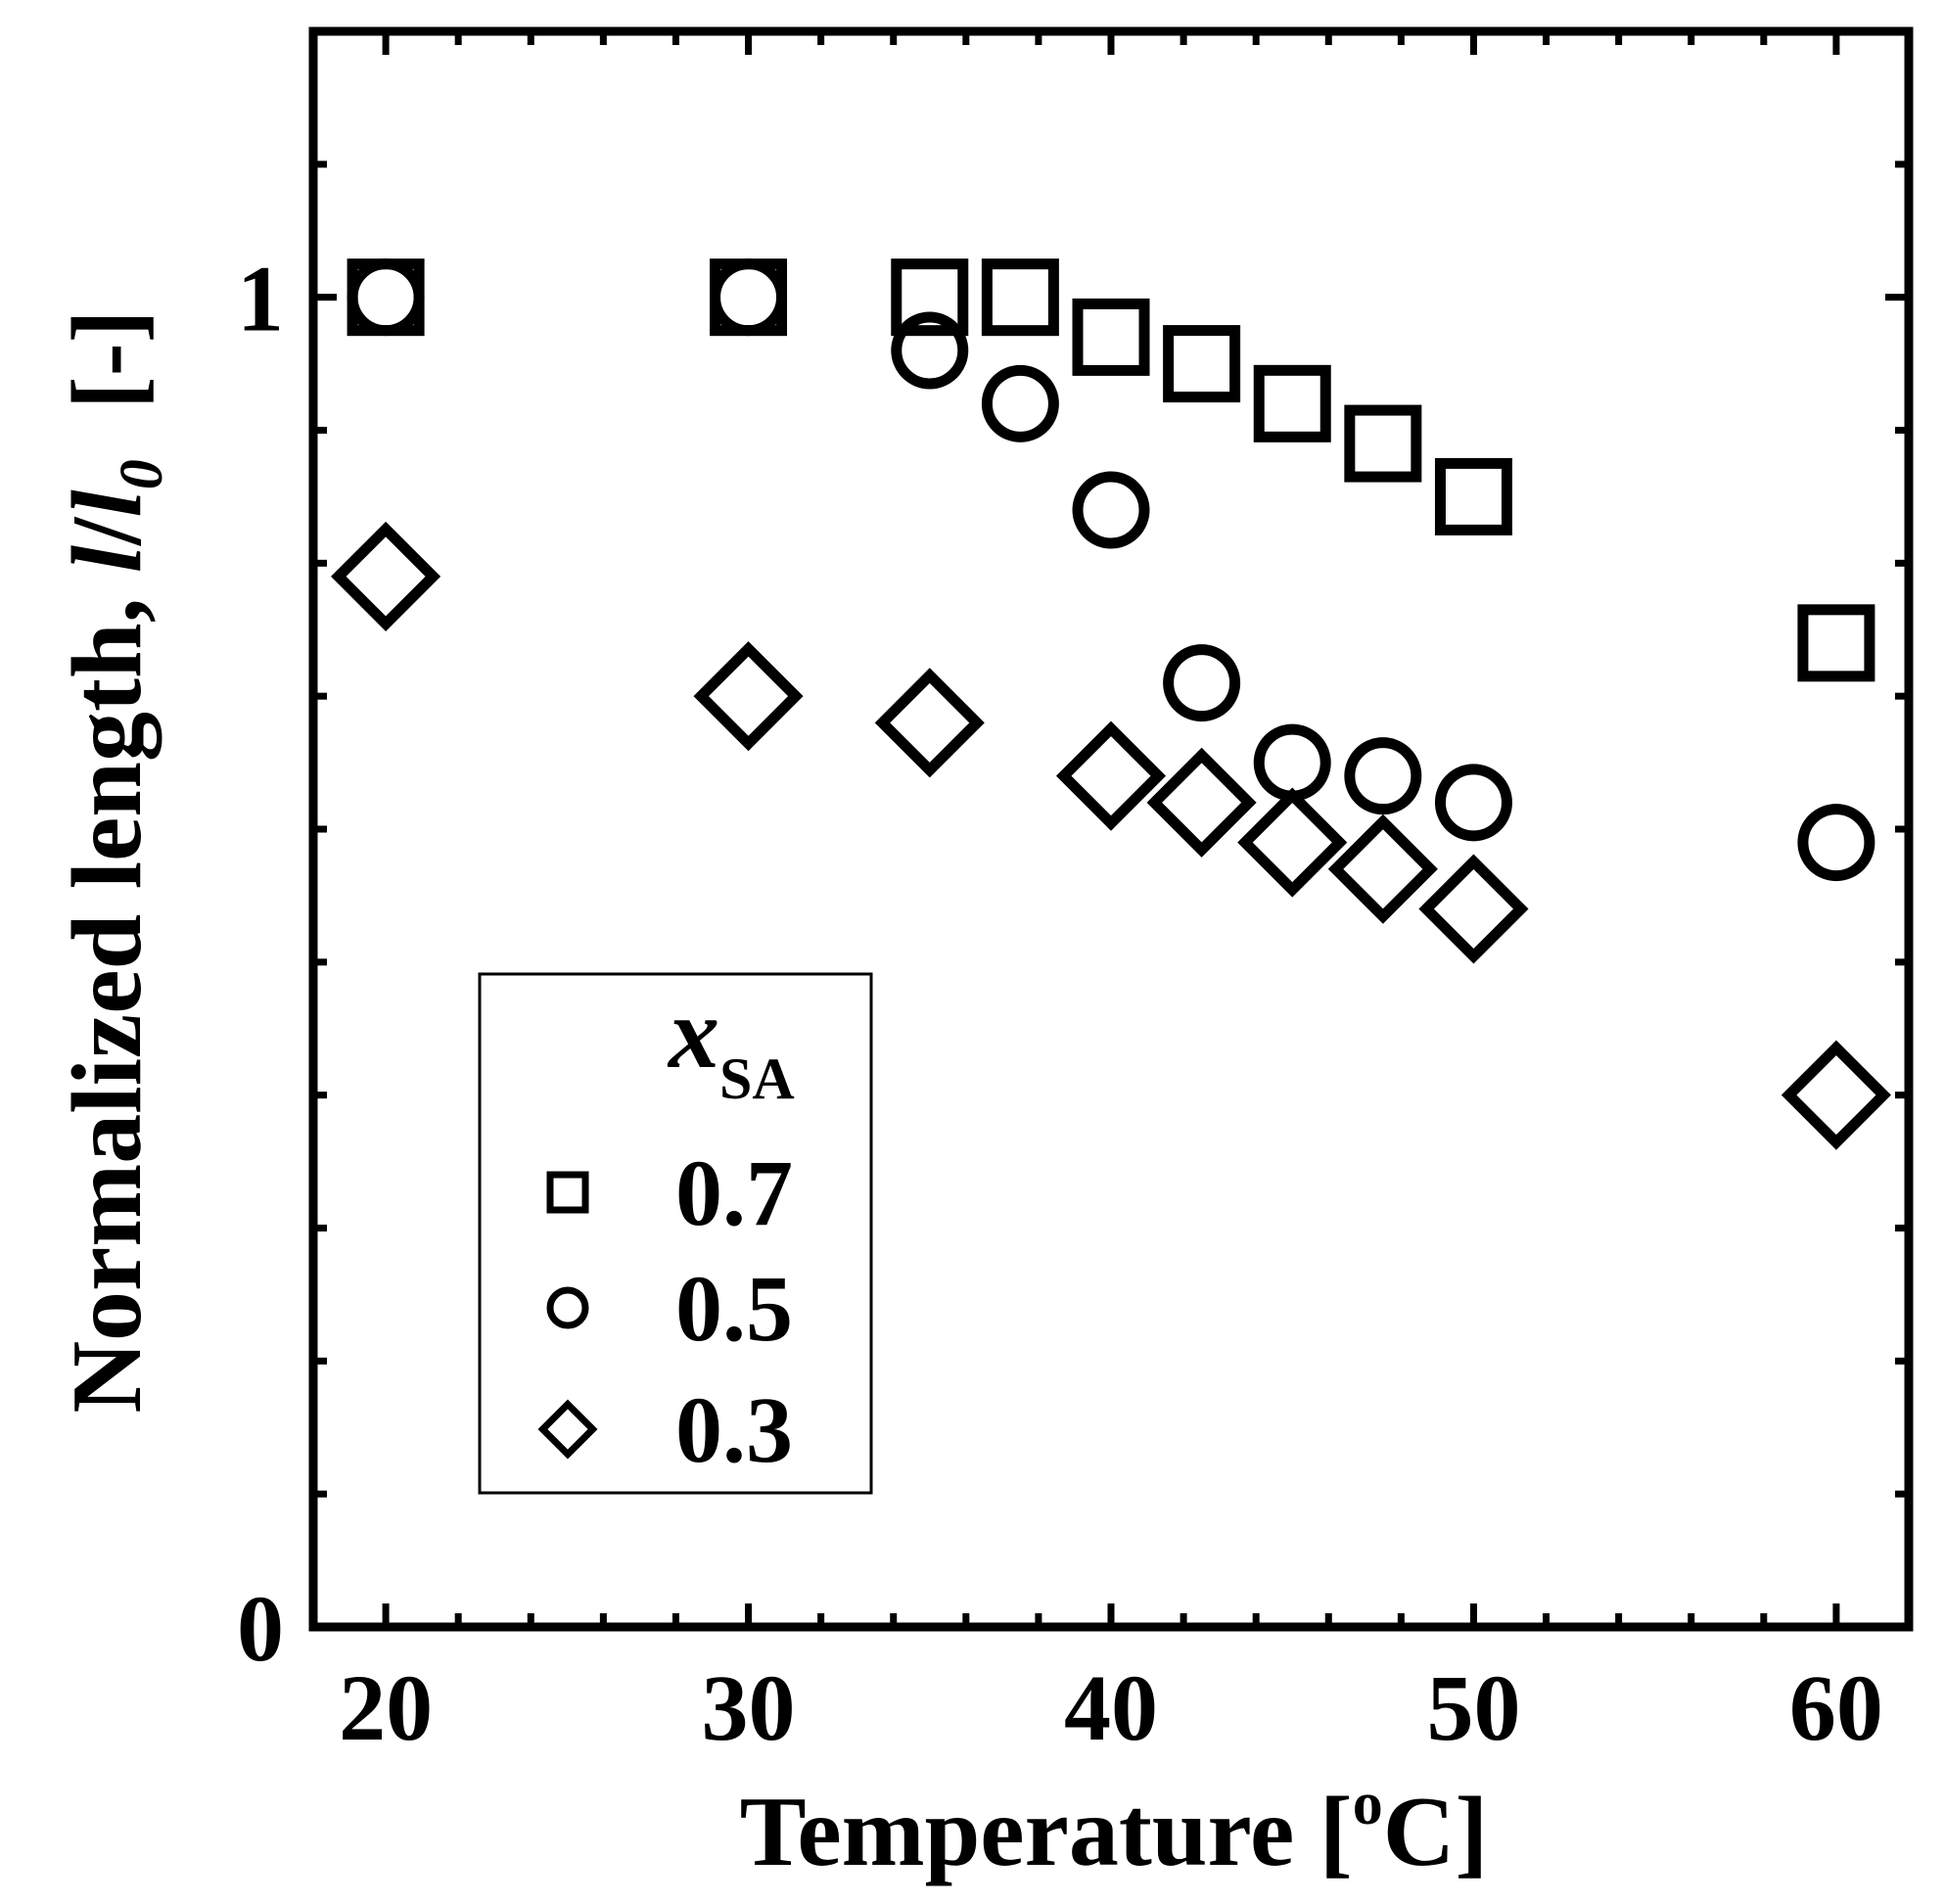 This screenshot has width=1944, height=1904. Describe the element at coordinates (1046, 1832) in the screenshot. I see `x-axis-title-main: Temperature [` at that location.